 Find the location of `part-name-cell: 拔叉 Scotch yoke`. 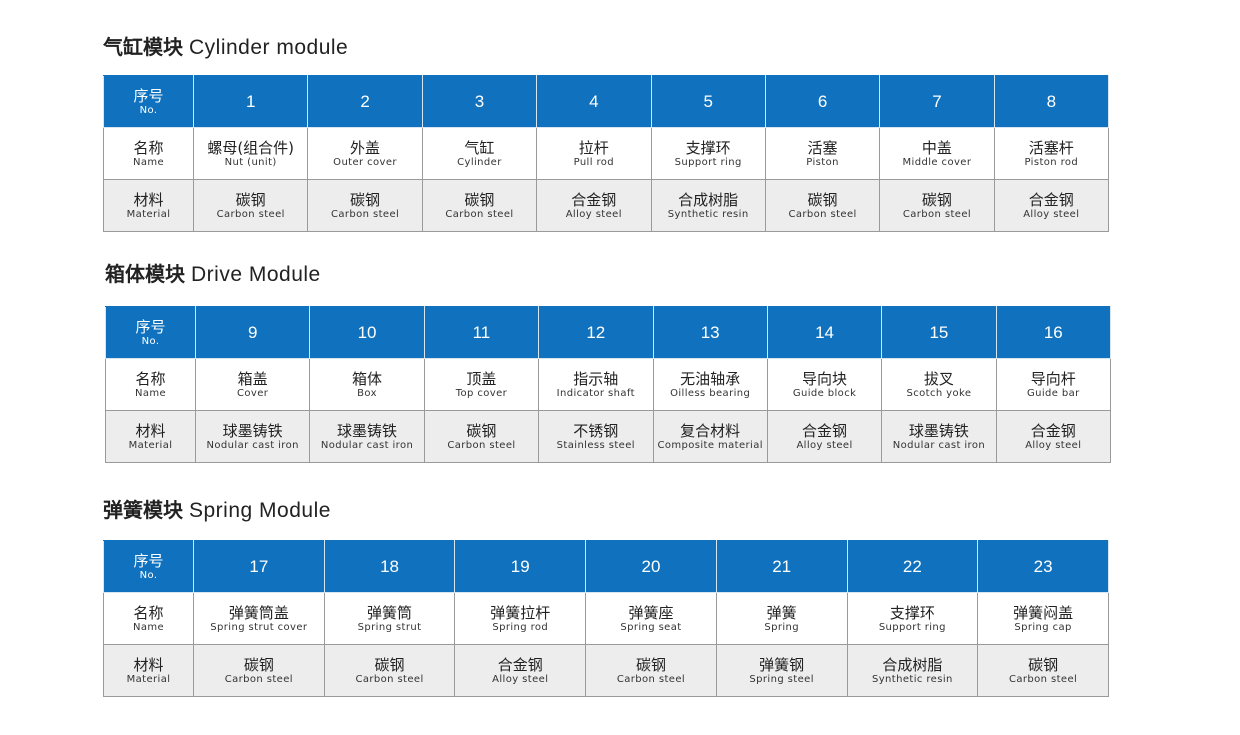

part-name-cell: 拔叉 Scotch yoke is located at coordinates (939, 384).